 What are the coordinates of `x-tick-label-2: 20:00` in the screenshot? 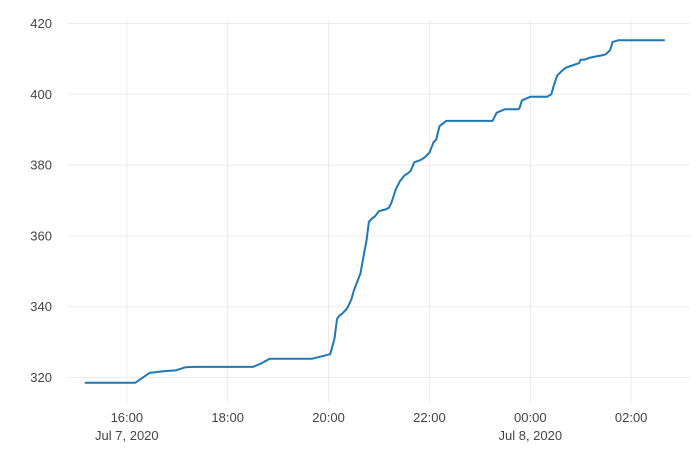 It's located at (328, 417).